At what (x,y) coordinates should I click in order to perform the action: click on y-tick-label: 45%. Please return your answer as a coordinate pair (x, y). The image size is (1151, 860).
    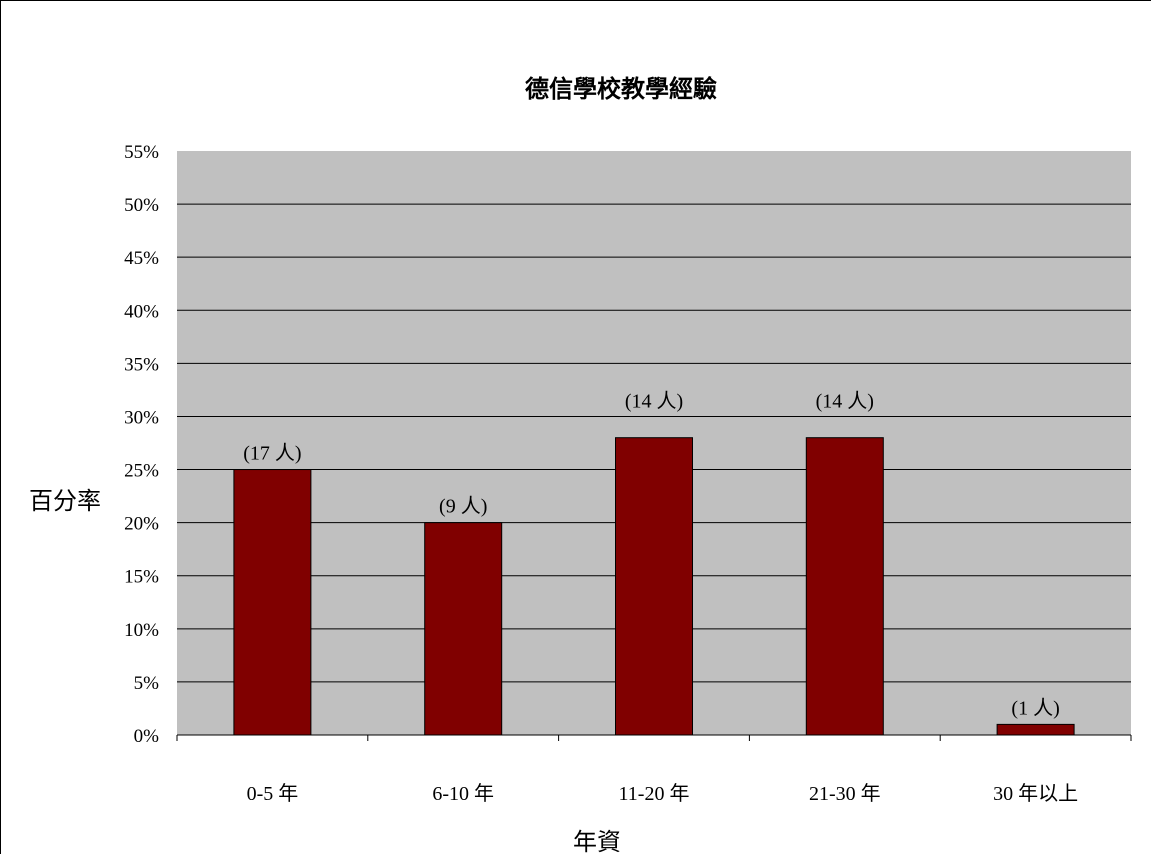
    Looking at the image, I should click on (141, 258).